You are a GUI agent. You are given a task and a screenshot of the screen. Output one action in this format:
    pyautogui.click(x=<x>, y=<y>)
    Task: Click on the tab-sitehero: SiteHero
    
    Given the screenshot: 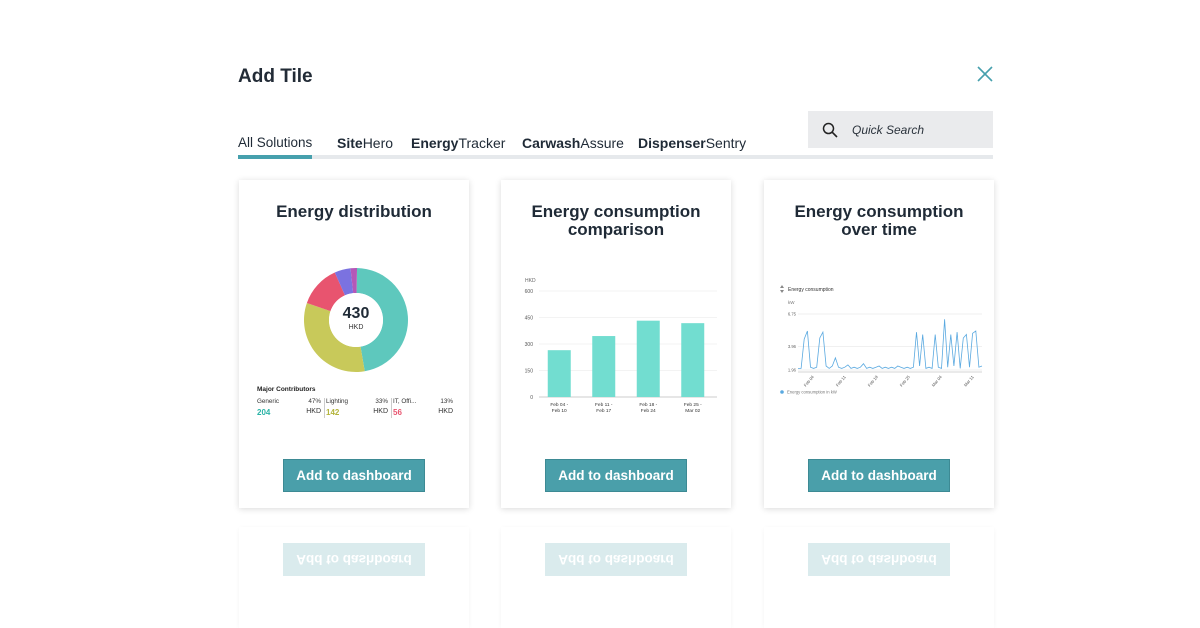 What is the action you would take?
    pyautogui.click(x=365, y=143)
    